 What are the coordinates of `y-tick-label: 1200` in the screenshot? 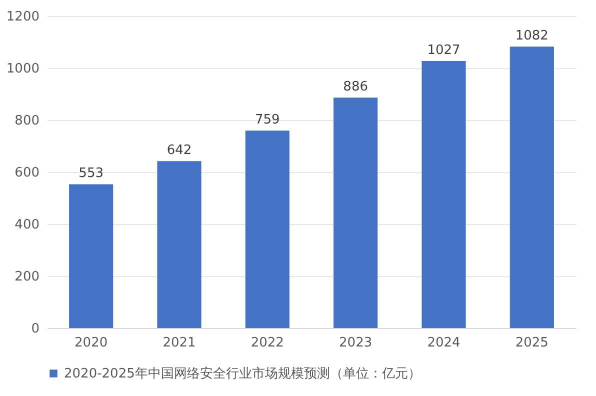 It's located at (23, 17).